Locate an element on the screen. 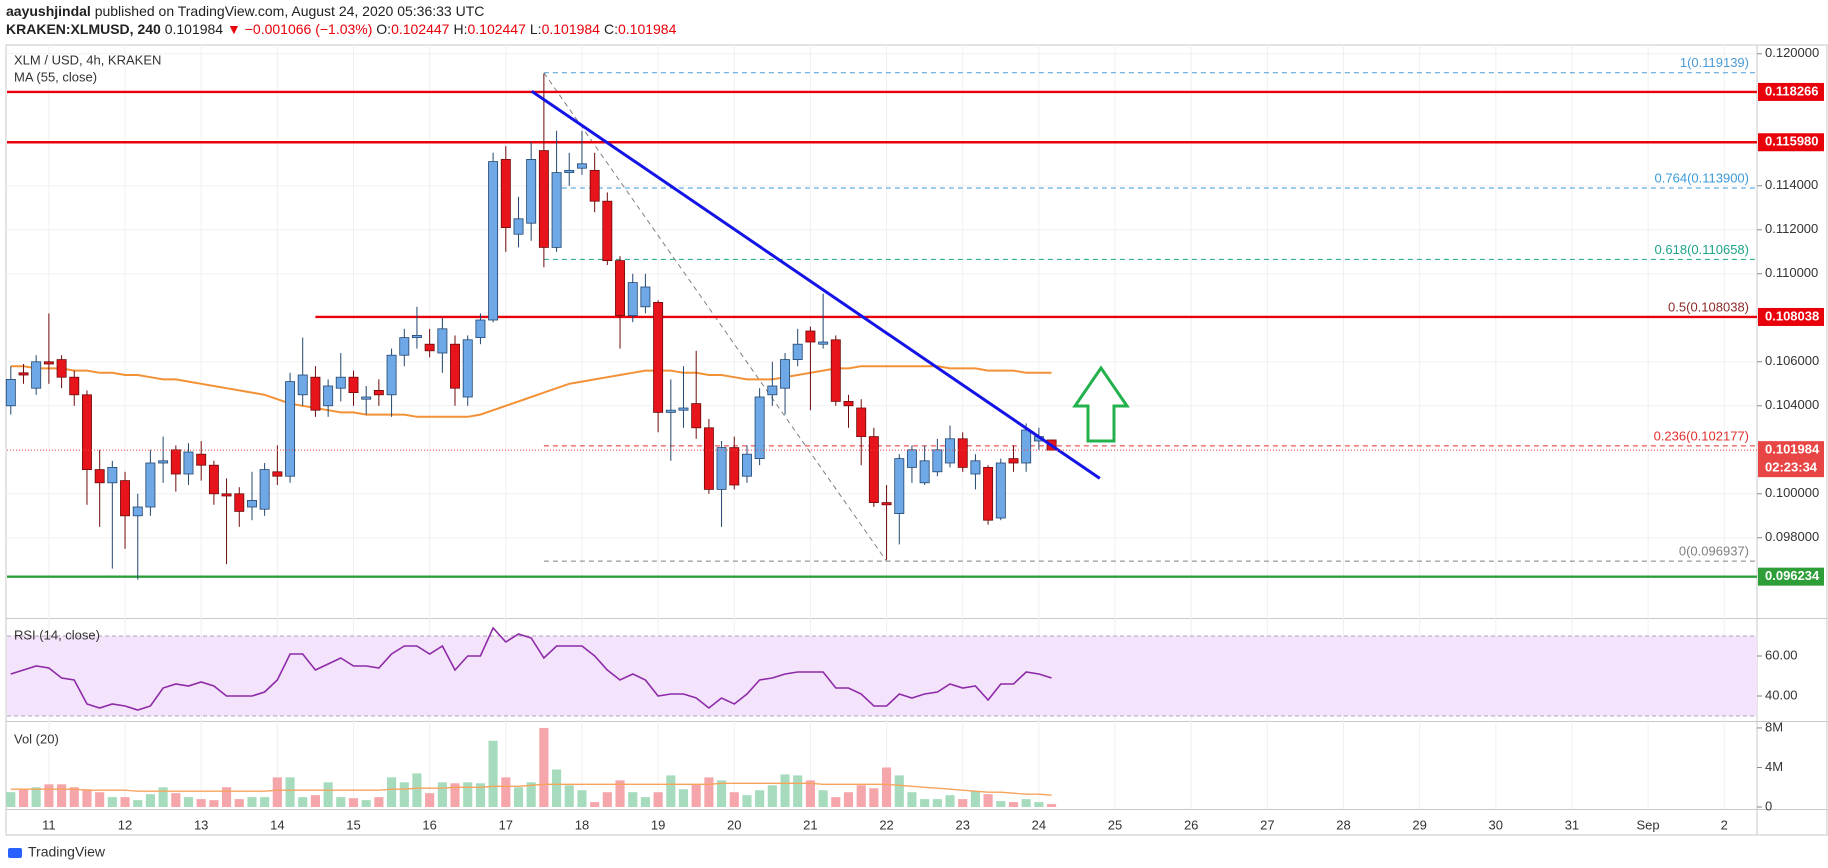 The width and height of the screenshot is (1828, 868). x-tick-label: 18 is located at coordinates (582, 824).